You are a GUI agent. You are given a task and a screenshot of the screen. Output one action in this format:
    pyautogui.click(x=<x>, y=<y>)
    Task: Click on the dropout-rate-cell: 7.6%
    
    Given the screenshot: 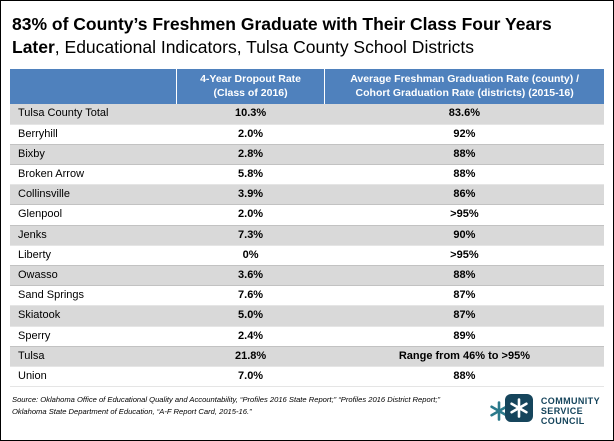 What is the action you would take?
    pyautogui.click(x=250, y=296)
    